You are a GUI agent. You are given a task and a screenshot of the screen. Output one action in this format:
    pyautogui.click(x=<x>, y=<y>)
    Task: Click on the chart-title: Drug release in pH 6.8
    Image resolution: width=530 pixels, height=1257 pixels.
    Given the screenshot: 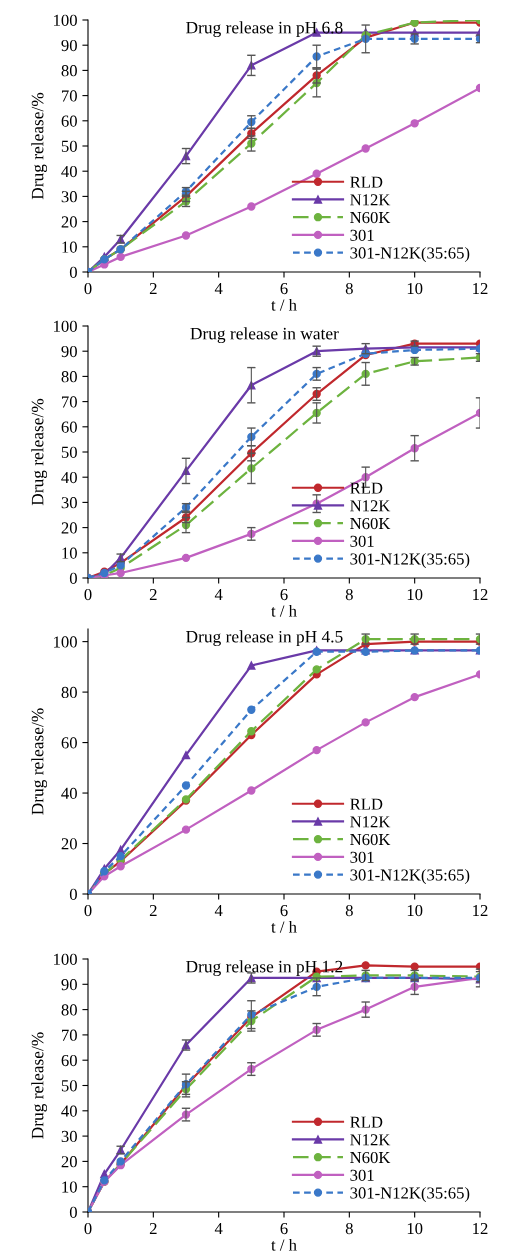 What is the action you would take?
    pyautogui.click(x=264, y=29)
    